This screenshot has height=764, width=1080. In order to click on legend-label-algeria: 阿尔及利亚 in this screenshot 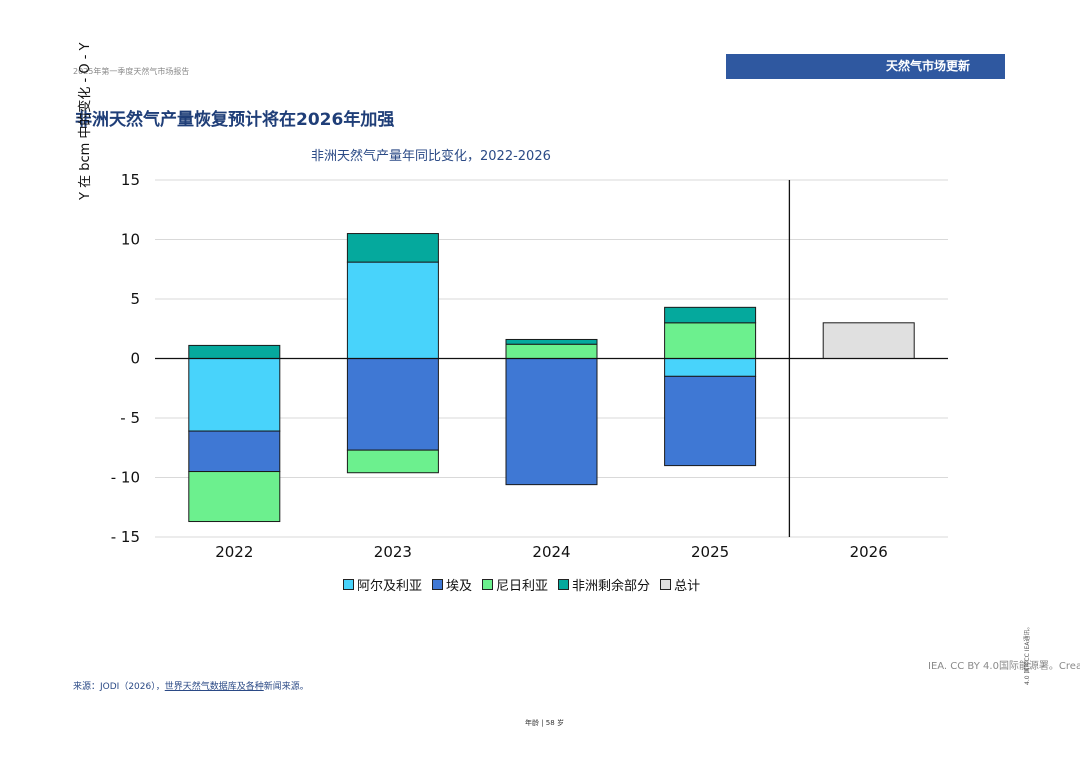, I will do `click(390, 586)`.